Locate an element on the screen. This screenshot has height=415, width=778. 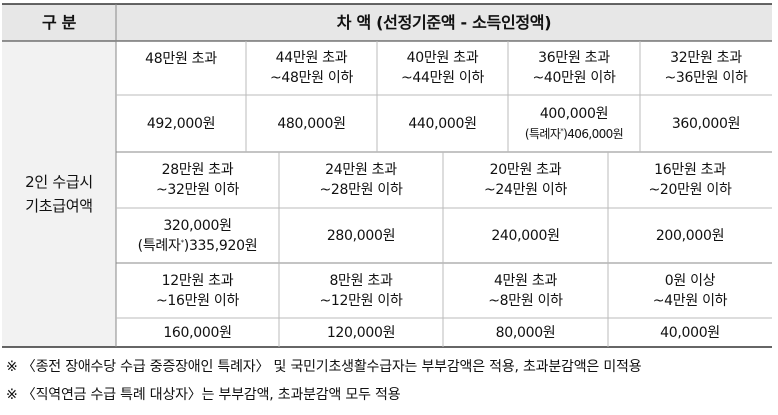
range-cell: 0원 이상 ~4만원 이하 is located at coordinates (690, 290).